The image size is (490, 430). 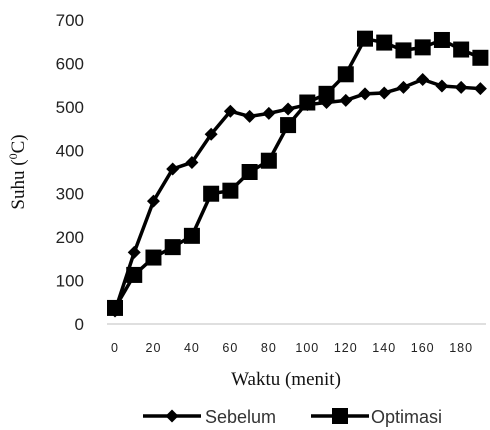 What do you see at coordinates (406, 417) in the screenshot?
I see `legend-label-optimasi: Optimasi` at bounding box center [406, 417].